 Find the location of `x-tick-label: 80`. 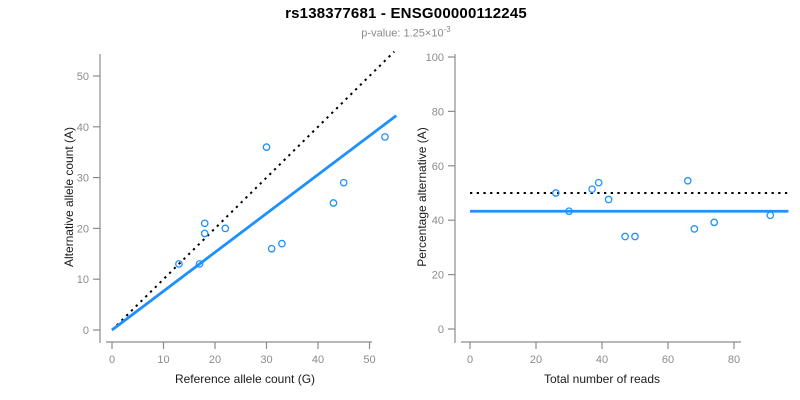

x-tick-label: 80 is located at coordinates (734, 360).